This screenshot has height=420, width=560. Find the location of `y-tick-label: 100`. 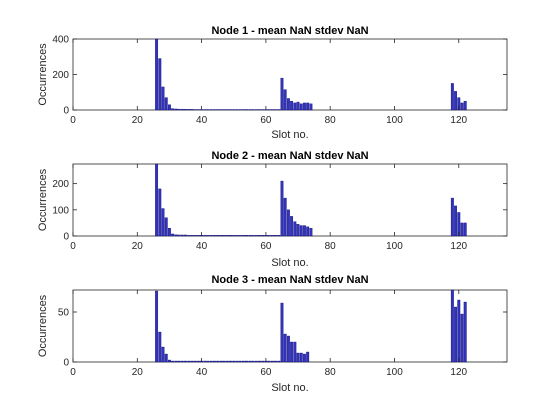

y-tick-label: 100 is located at coordinates (60, 210).